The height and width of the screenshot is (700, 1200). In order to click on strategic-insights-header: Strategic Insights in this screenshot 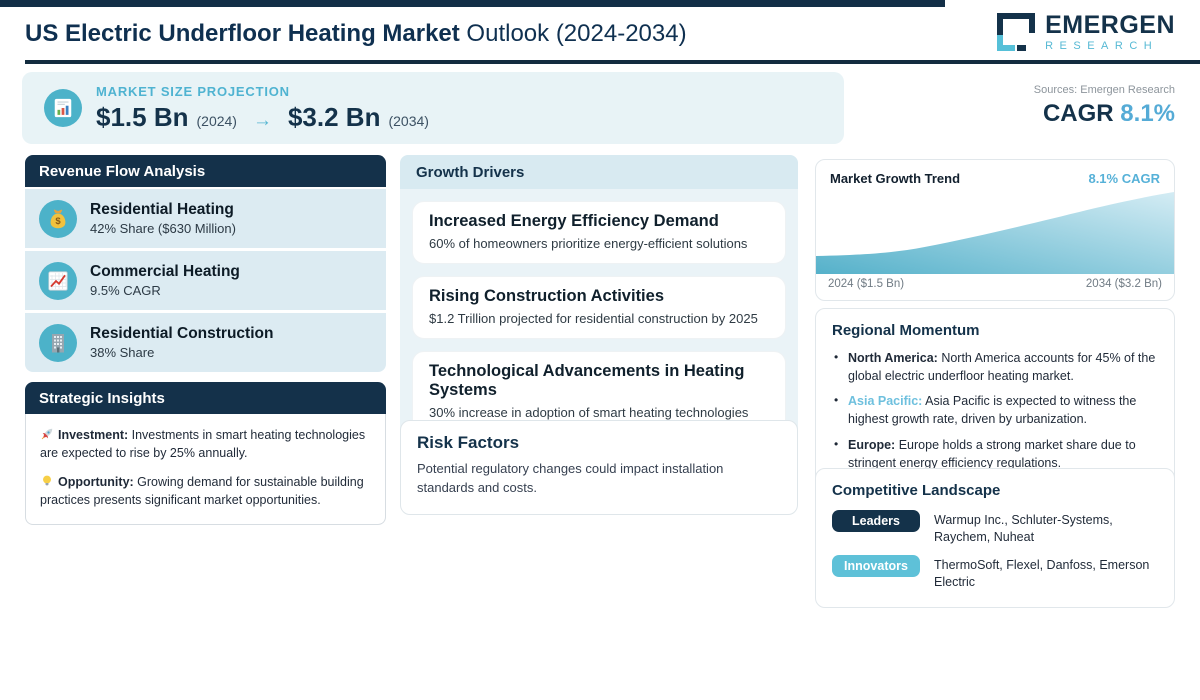, I will do `click(205, 398)`.